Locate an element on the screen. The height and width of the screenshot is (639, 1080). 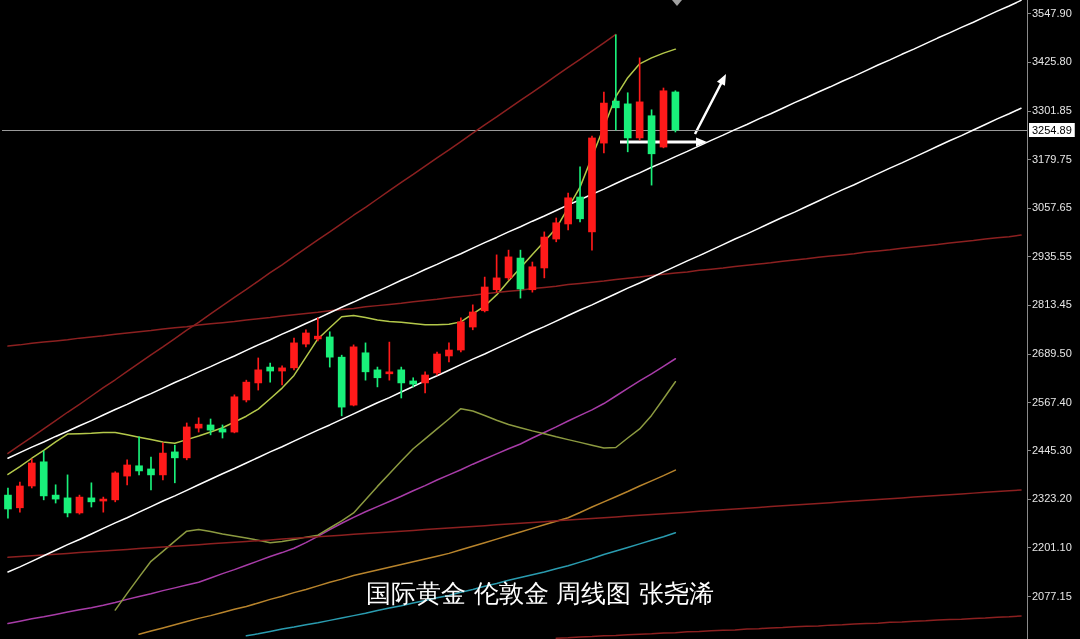
y-tick-label: 2201.10 is located at coordinates (1052, 546).